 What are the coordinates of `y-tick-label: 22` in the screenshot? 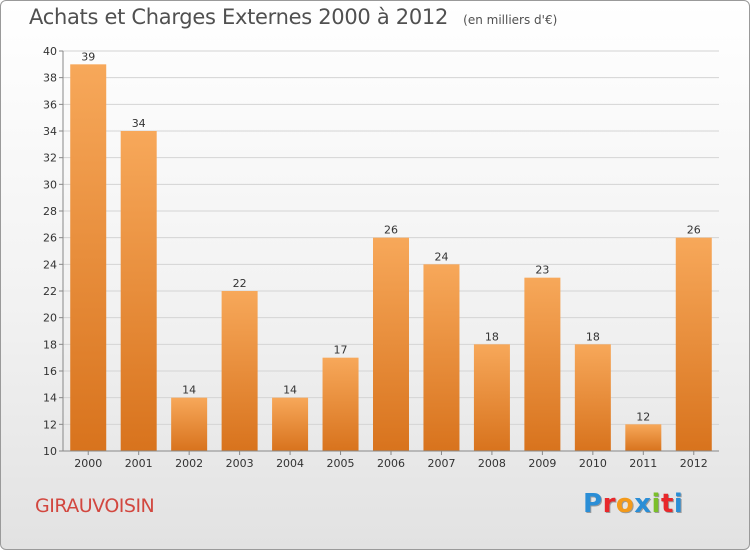 It's located at (50, 291).